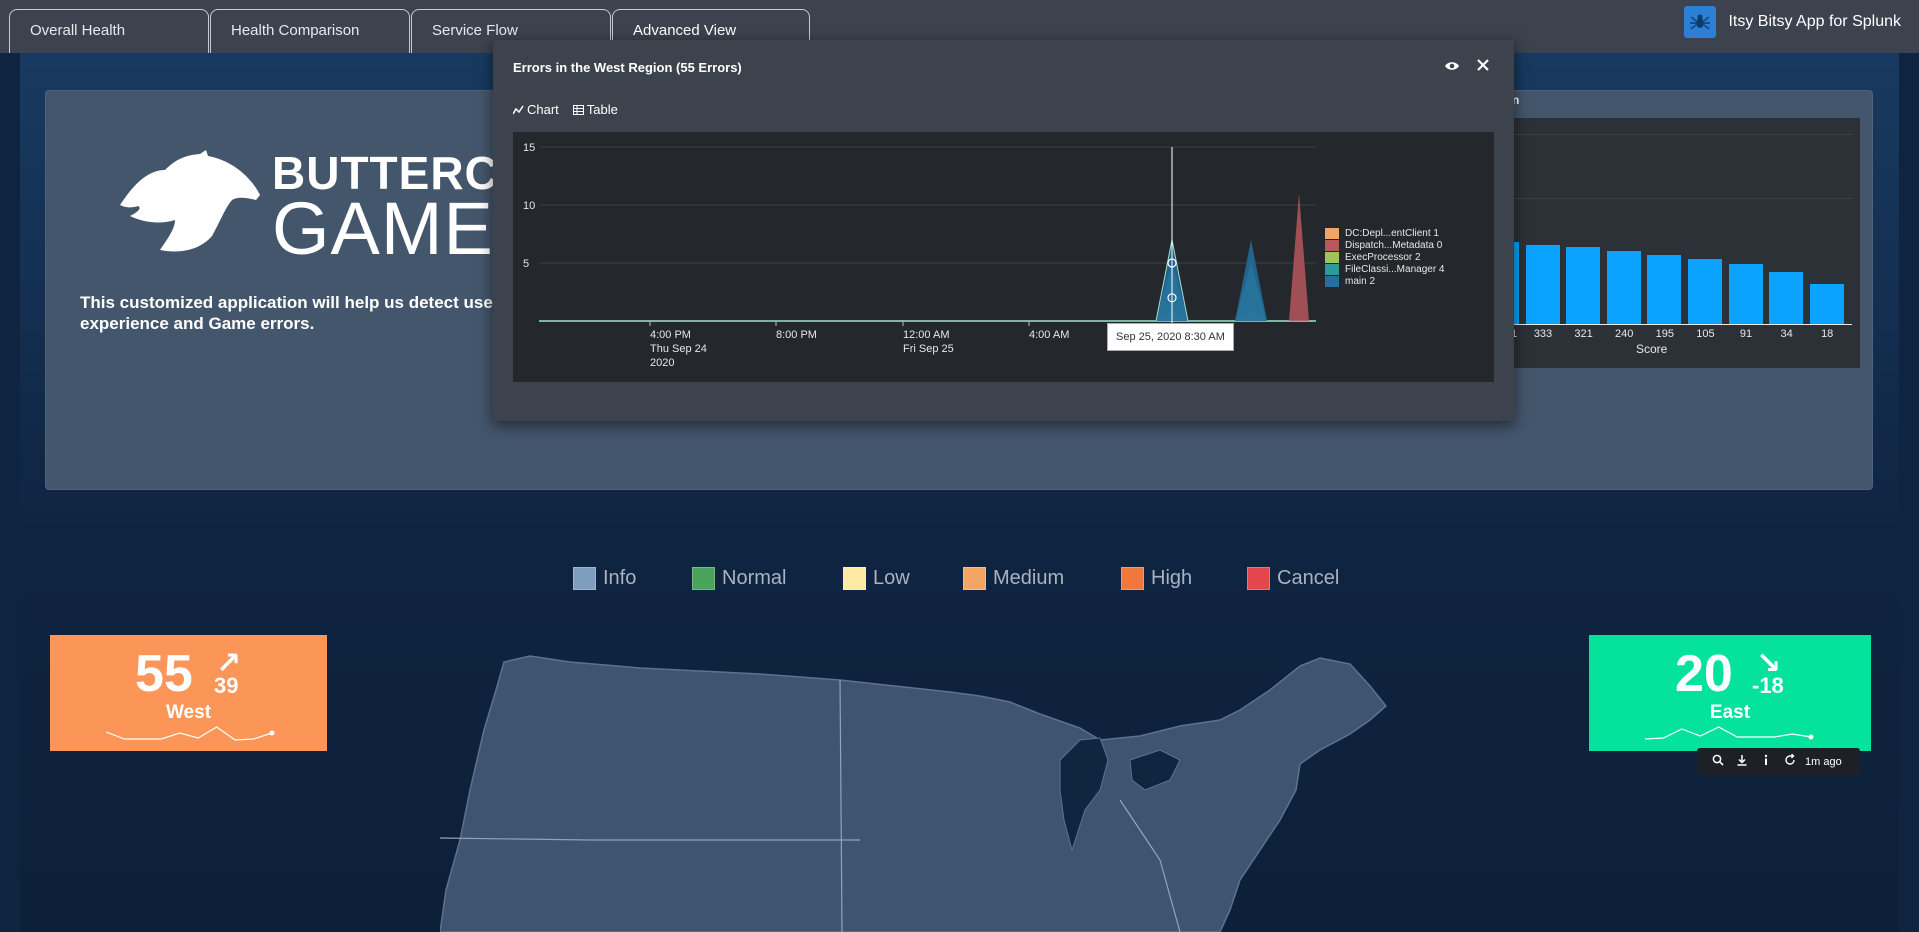 The image size is (1919, 932). Describe the element at coordinates (670, 335) in the screenshot. I see `x-tick-label: 4:00 PM` at that location.